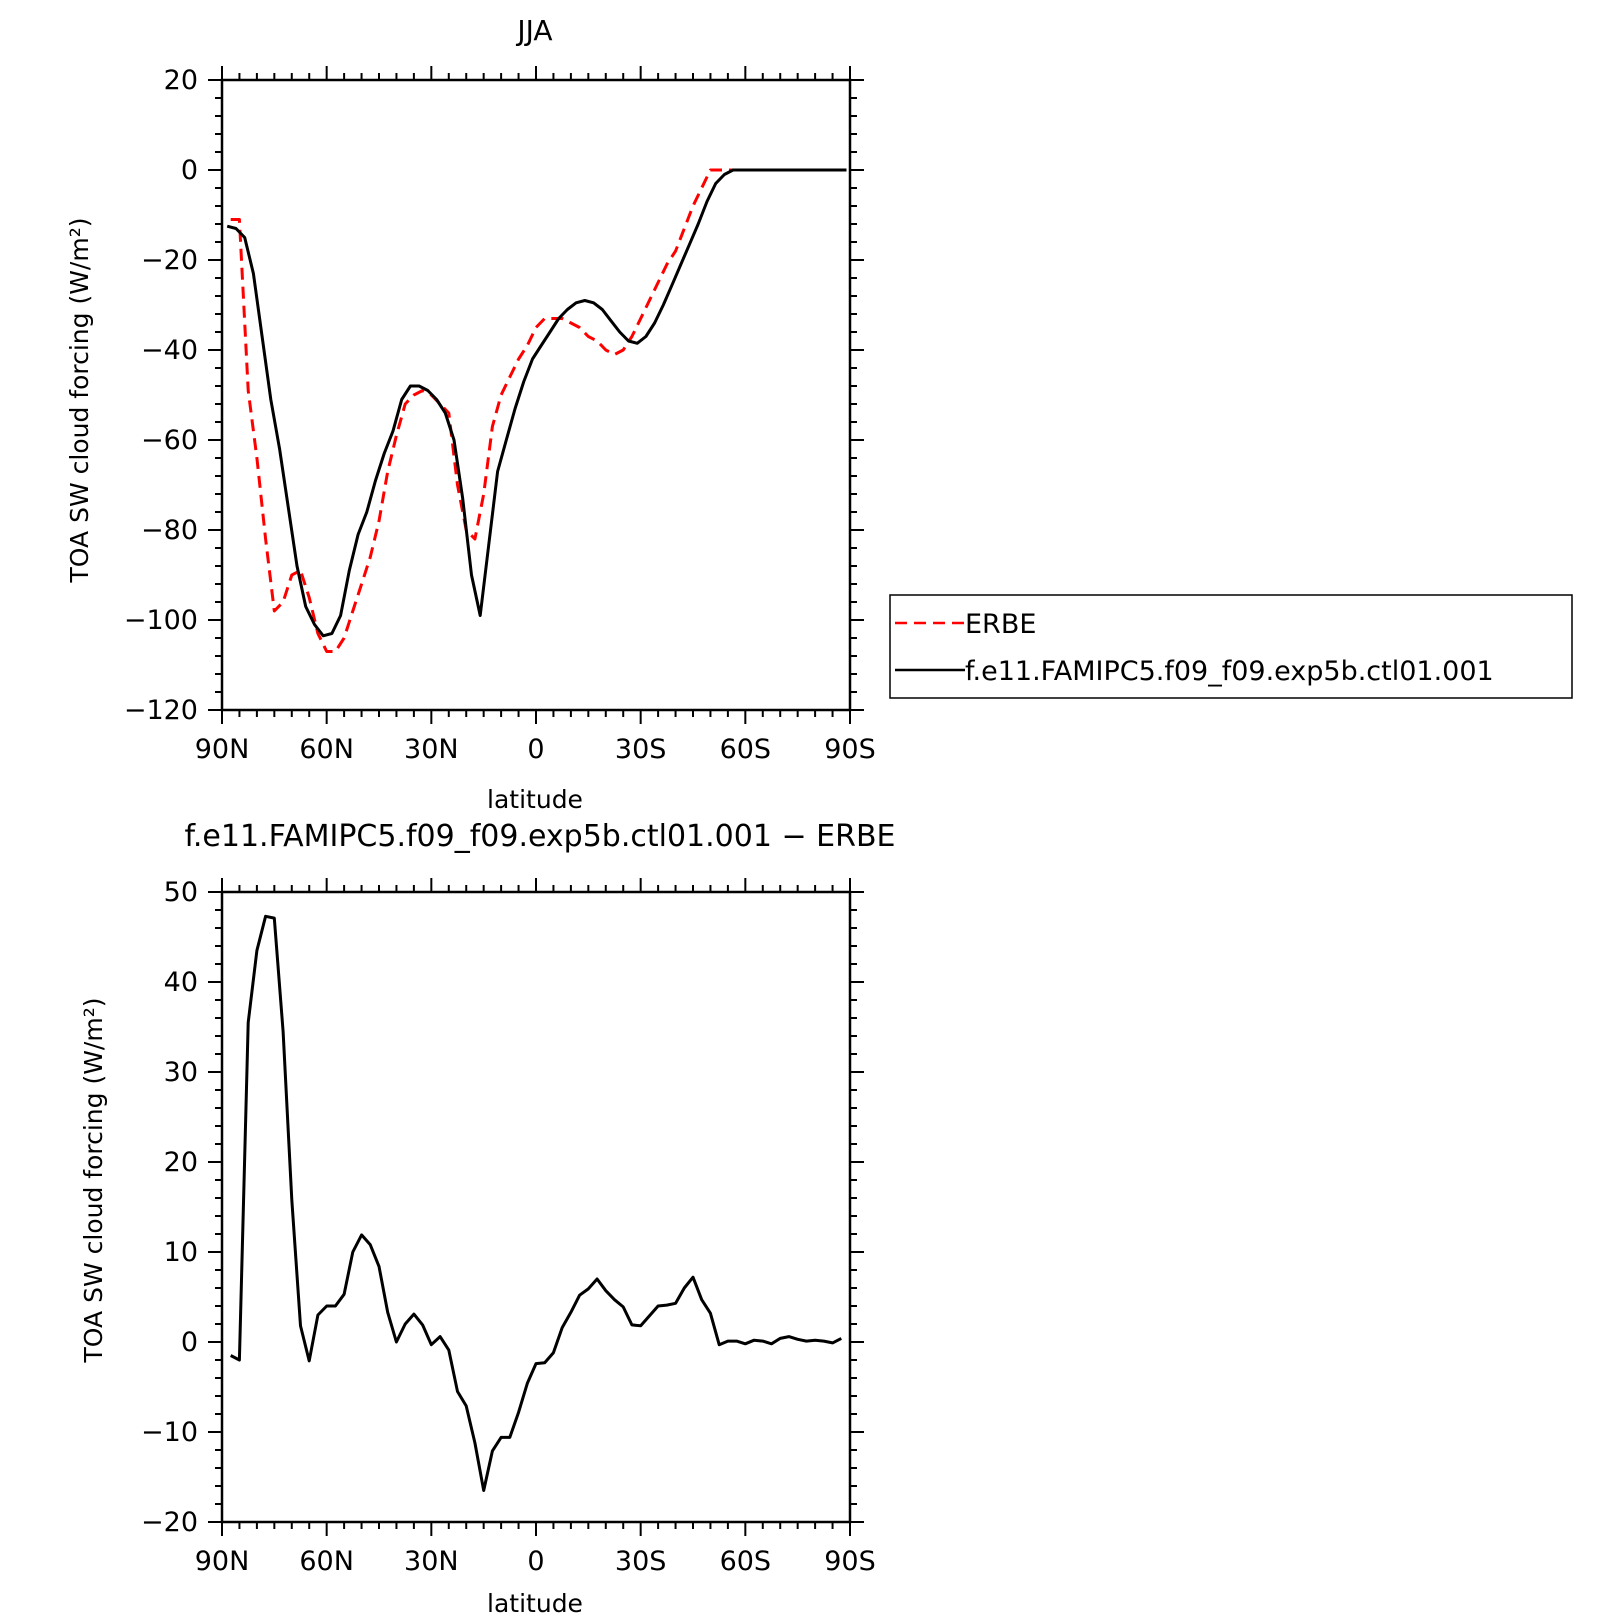  I want to click on y-tick-label: −60, so click(169, 440).